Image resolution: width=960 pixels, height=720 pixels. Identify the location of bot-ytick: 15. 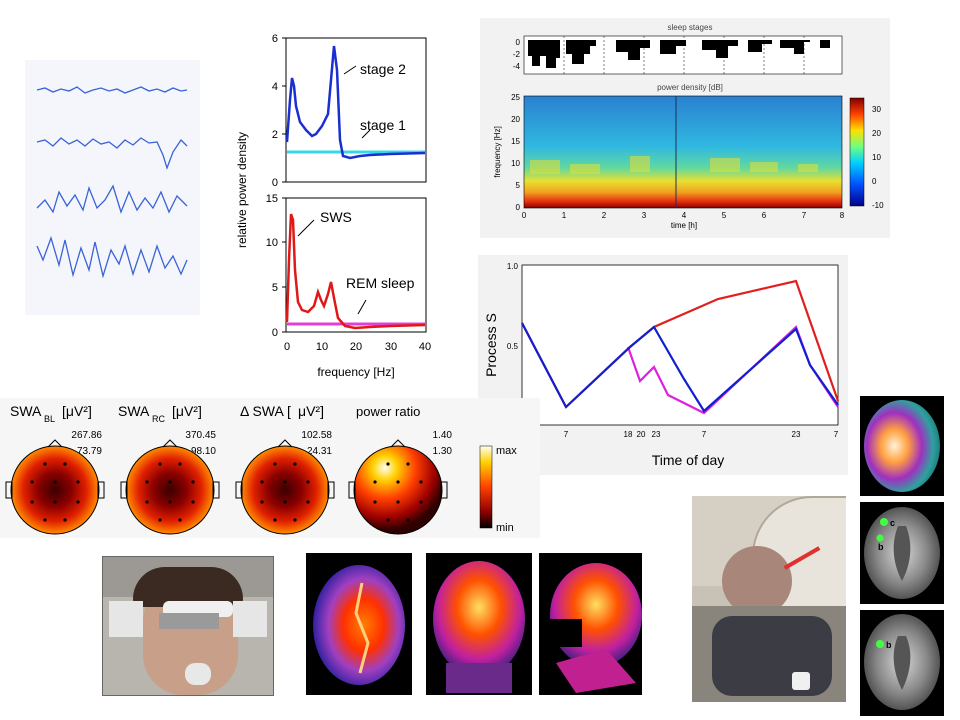
(272, 199).